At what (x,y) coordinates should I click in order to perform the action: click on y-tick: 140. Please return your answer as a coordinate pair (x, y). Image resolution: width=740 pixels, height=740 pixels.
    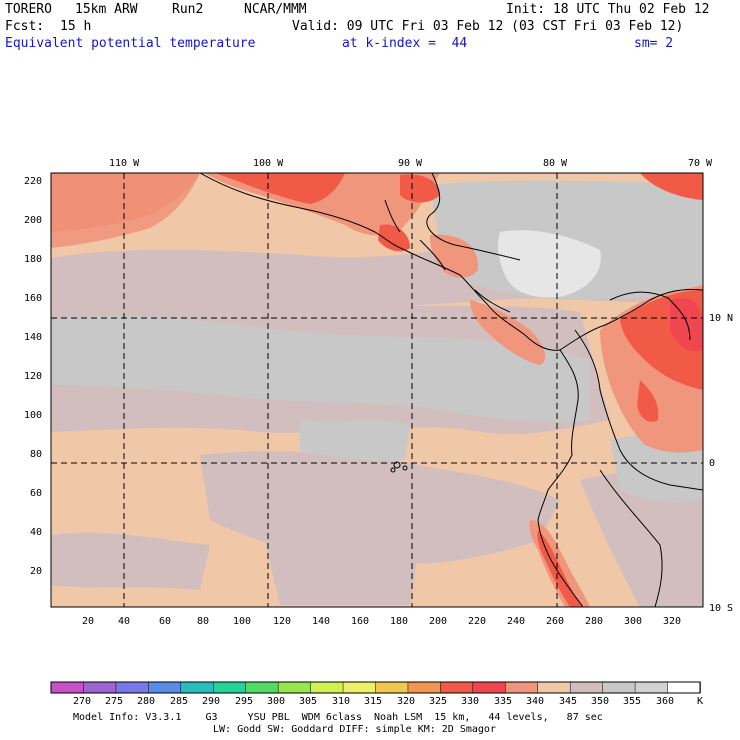
    Looking at the image, I should click on (33, 337).